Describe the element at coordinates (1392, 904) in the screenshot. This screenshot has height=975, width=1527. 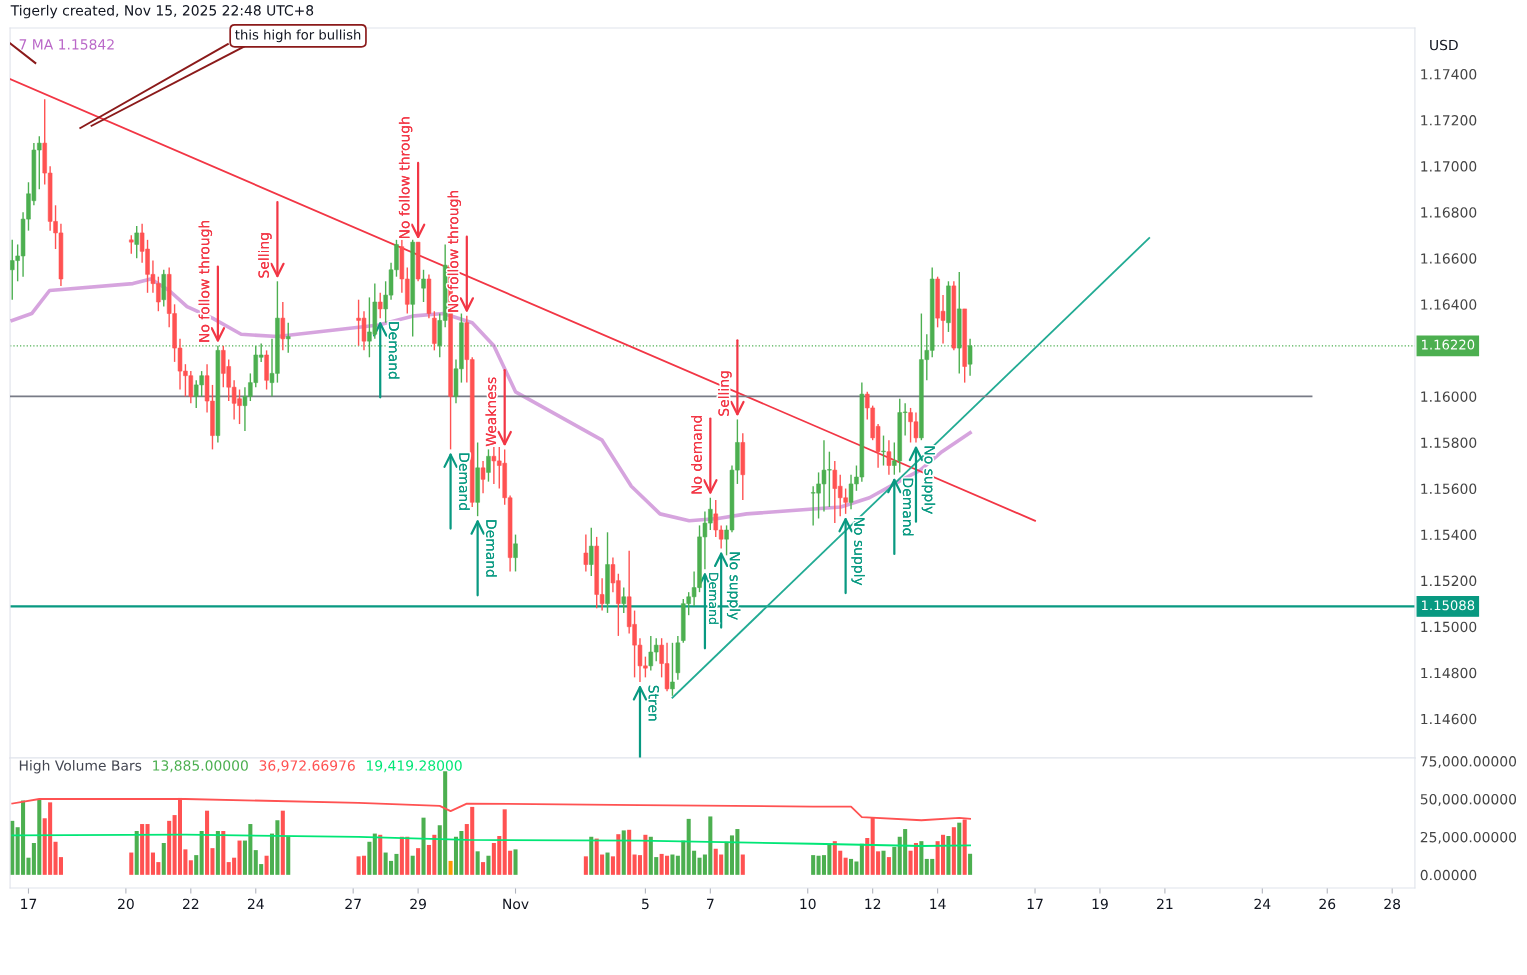
I see `x-tick-label: 28` at that location.